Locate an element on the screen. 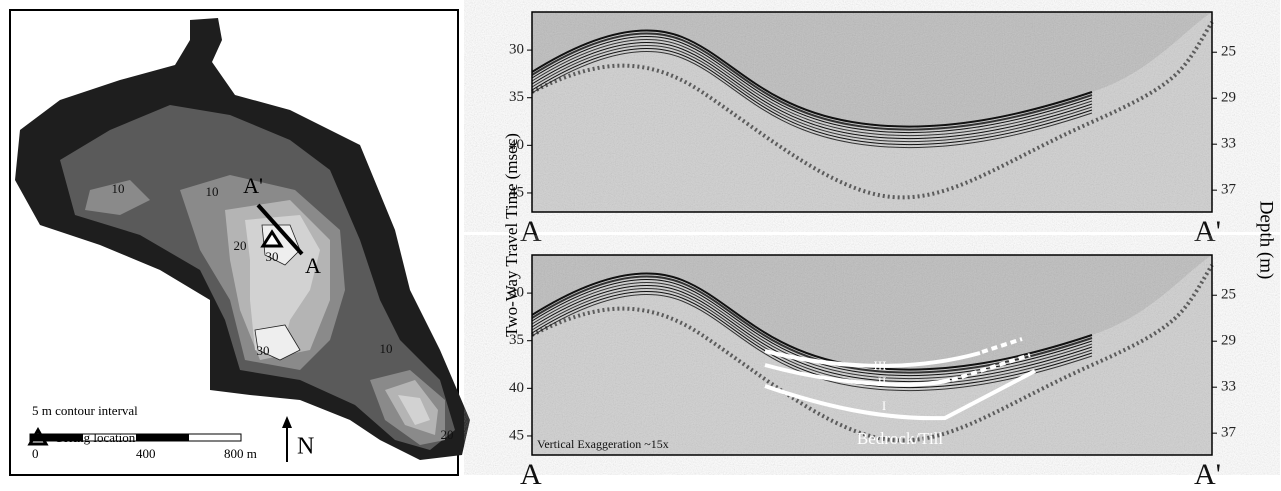 The image size is (1281, 491). right-axis-label: Depth (m) is located at coordinates (1266, 240).